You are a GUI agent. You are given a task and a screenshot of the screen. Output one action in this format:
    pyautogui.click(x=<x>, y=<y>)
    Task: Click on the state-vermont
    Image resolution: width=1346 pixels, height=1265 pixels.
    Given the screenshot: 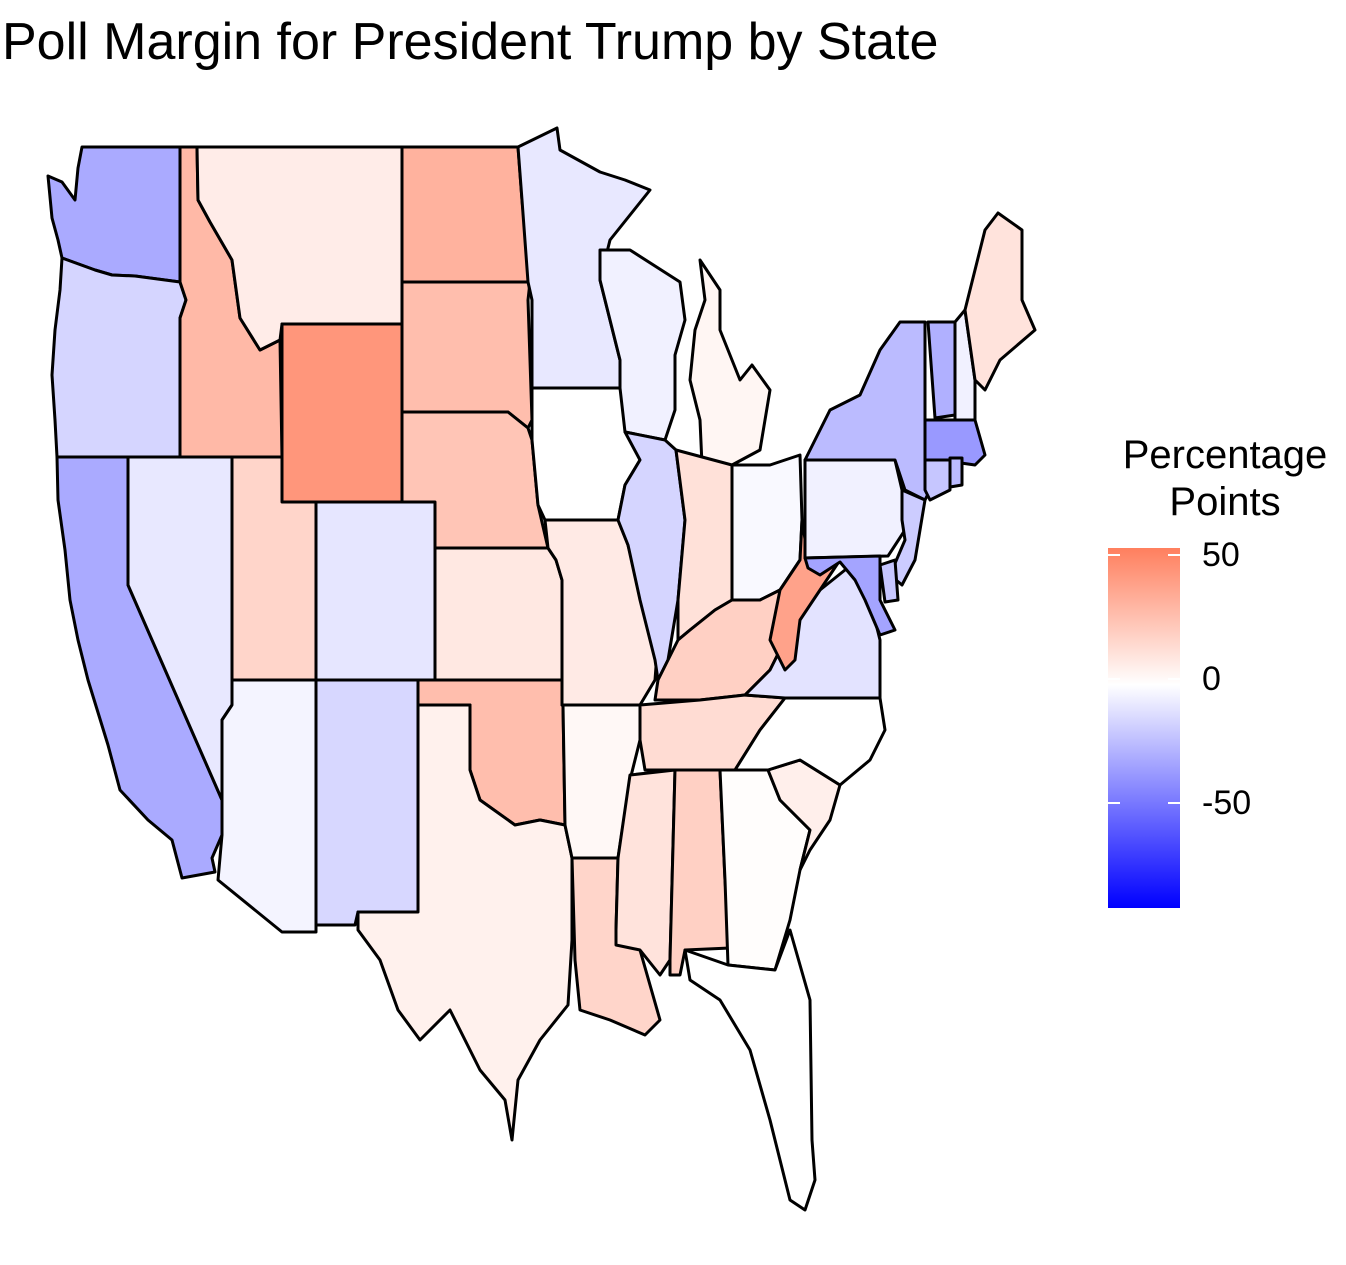 What is the action you would take?
    pyautogui.click(x=941, y=370)
    